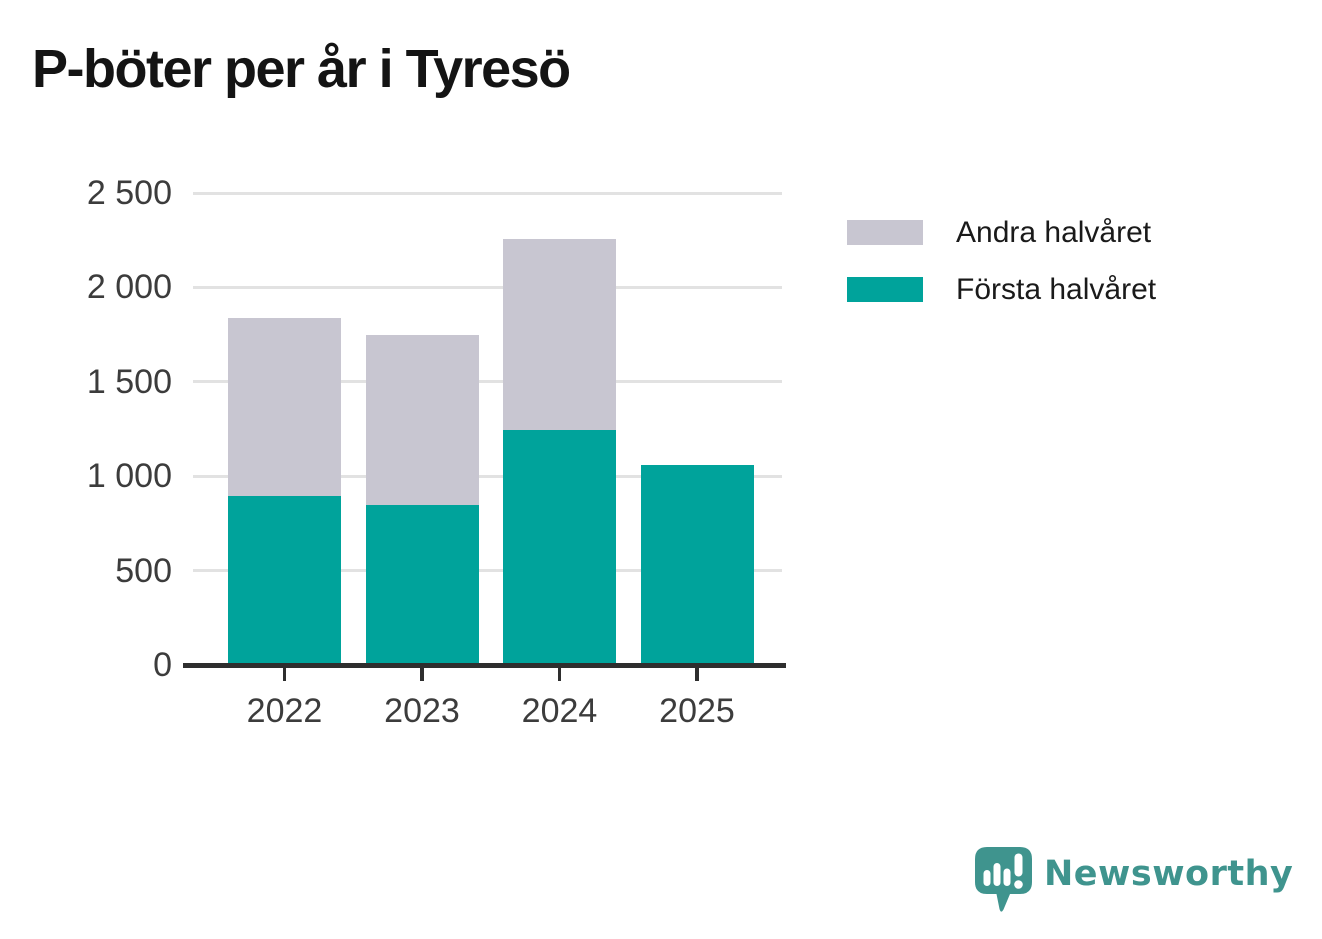 The height and width of the screenshot is (939, 1322). What do you see at coordinates (284, 406) in the screenshot?
I see `bar-segment-2022-andra-halvaret` at bounding box center [284, 406].